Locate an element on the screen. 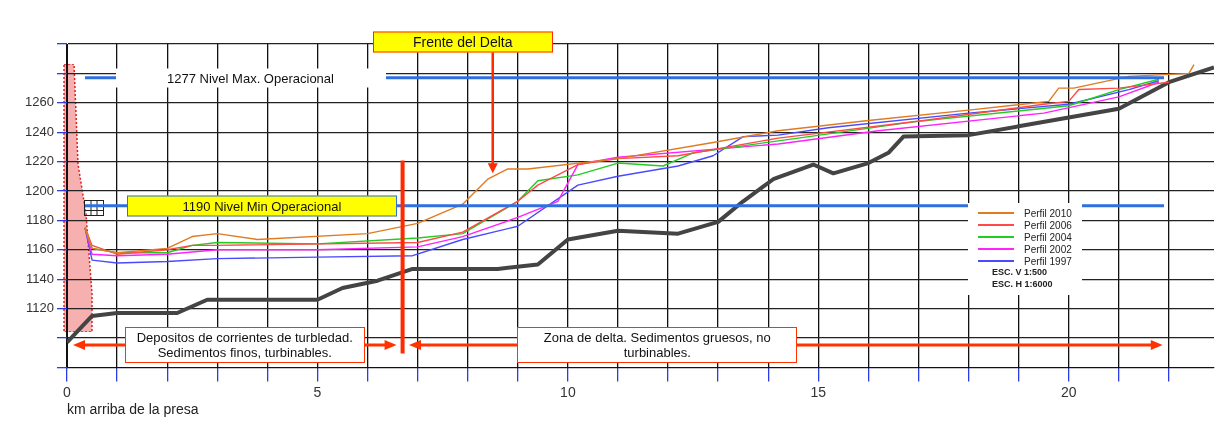 This screenshot has width=1215, height=423. y-tick-label: 1240 is located at coordinates (39, 131).